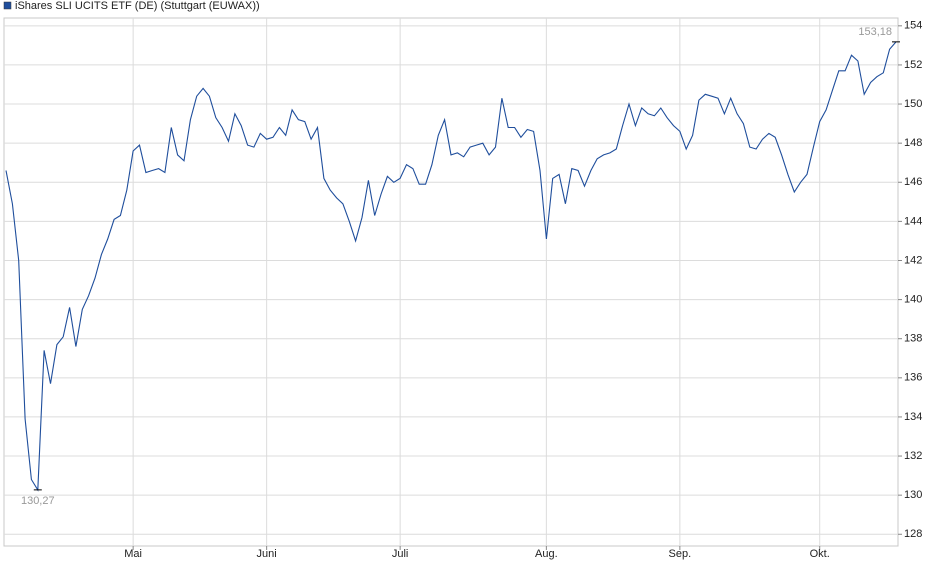  What do you see at coordinates (820, 554) in the screenshot?
I see `x-tick-label: Okt.` at bounding box center [820, 554].